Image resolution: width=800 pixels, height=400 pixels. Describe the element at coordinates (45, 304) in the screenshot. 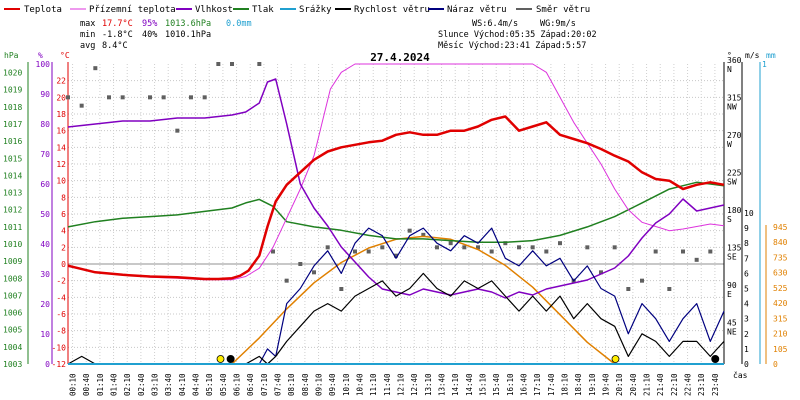

I see `hum-tick: 20` at that location.